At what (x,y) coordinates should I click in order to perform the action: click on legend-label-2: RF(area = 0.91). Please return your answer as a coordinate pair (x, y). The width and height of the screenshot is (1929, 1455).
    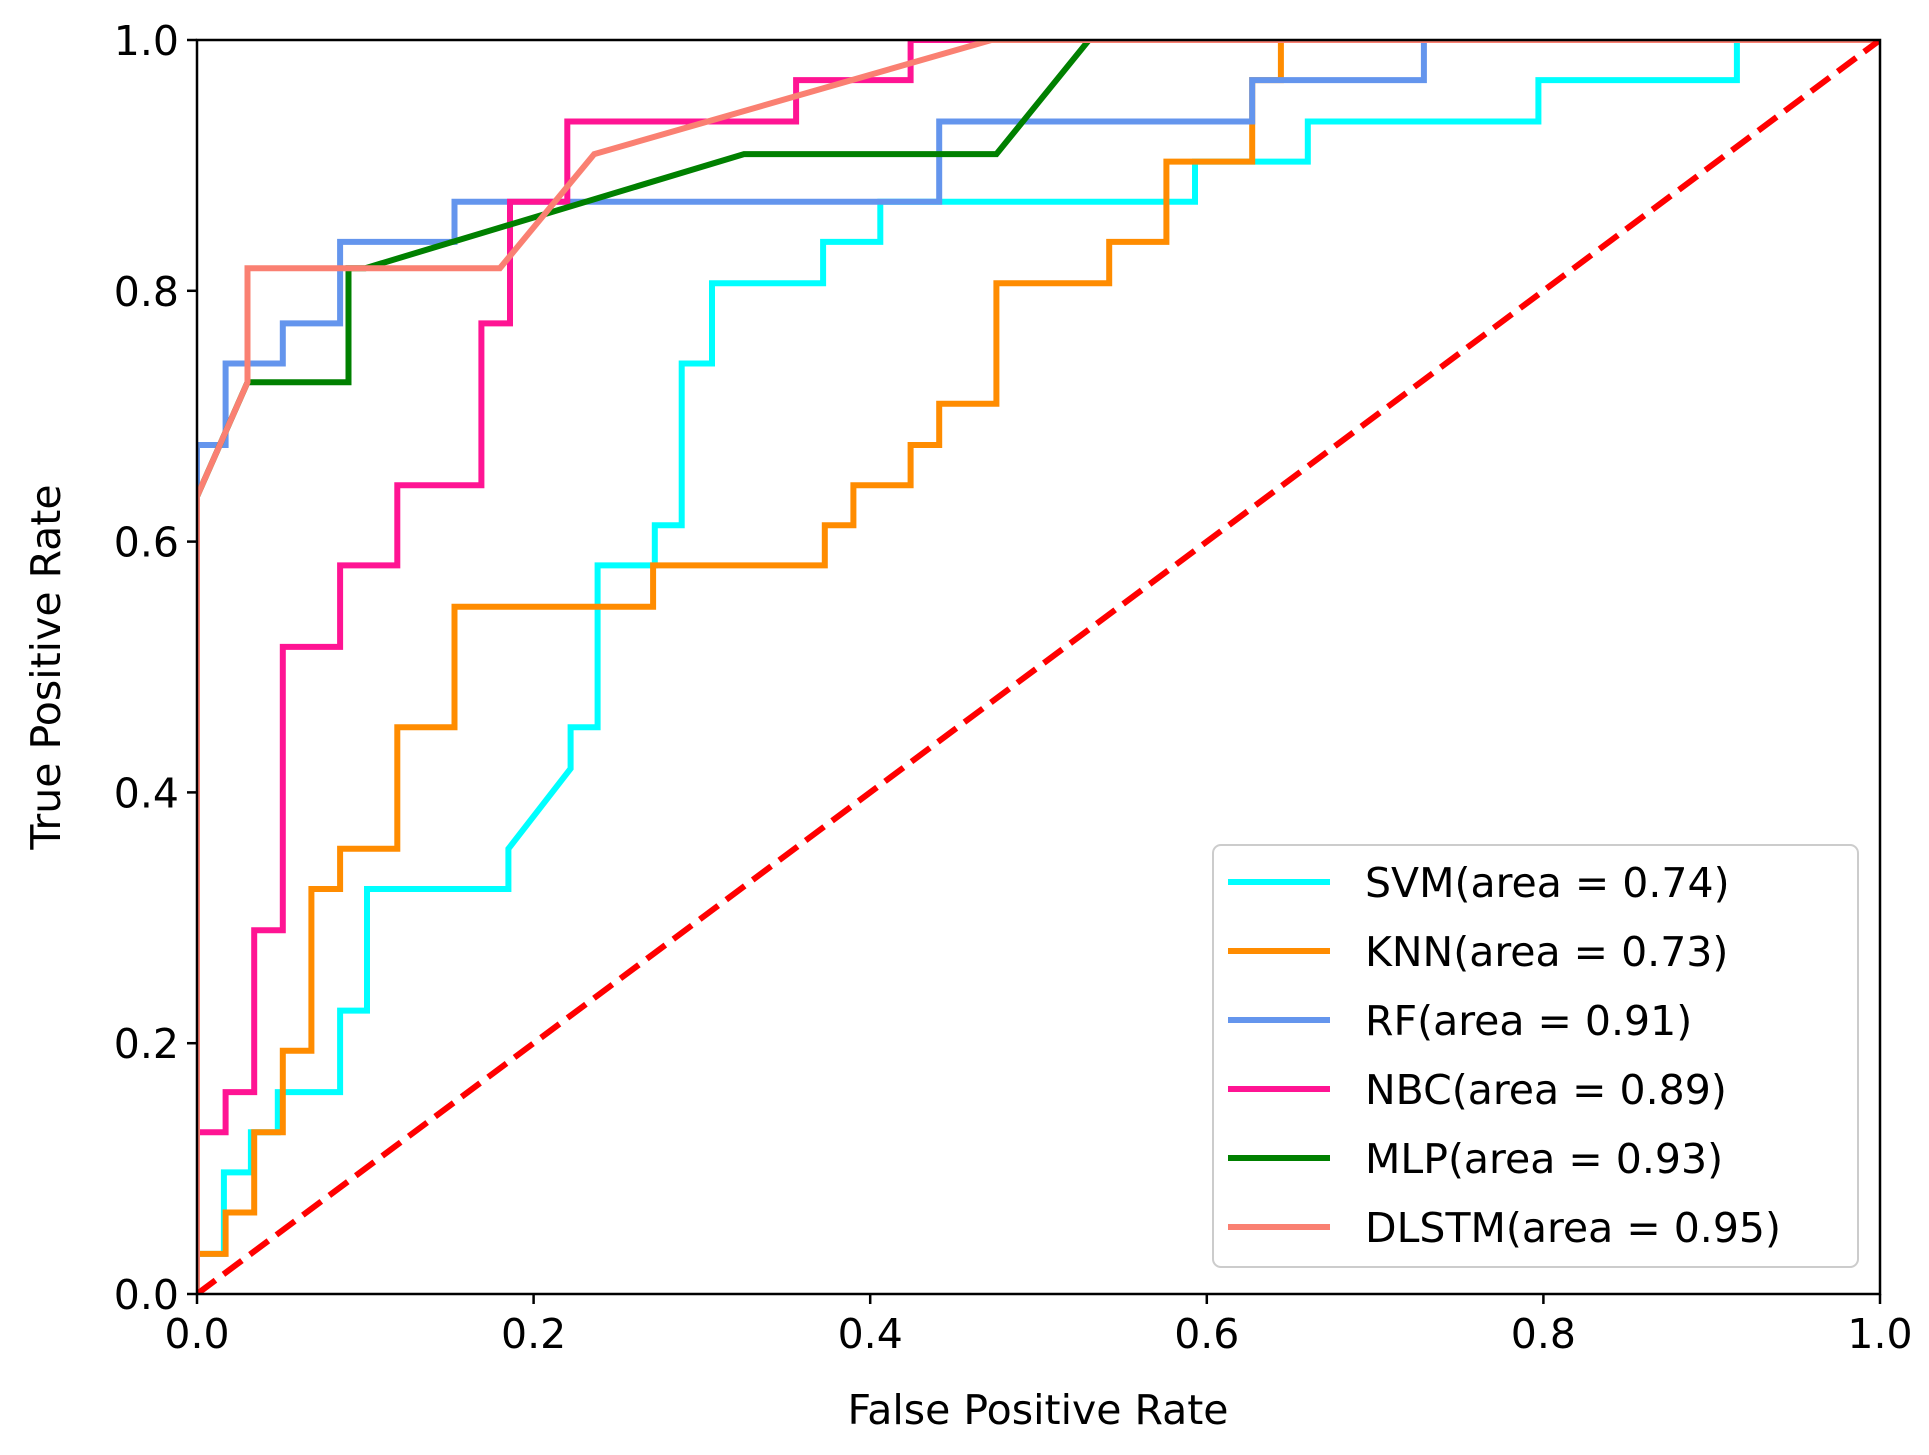
    Looking at the image, I should click on (1528, 1021).